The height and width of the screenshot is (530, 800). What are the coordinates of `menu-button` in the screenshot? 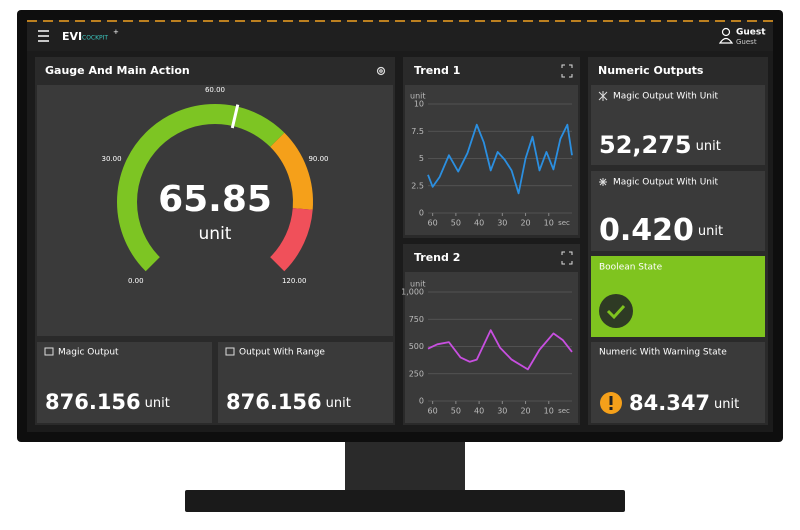 It's located at (43, 36).